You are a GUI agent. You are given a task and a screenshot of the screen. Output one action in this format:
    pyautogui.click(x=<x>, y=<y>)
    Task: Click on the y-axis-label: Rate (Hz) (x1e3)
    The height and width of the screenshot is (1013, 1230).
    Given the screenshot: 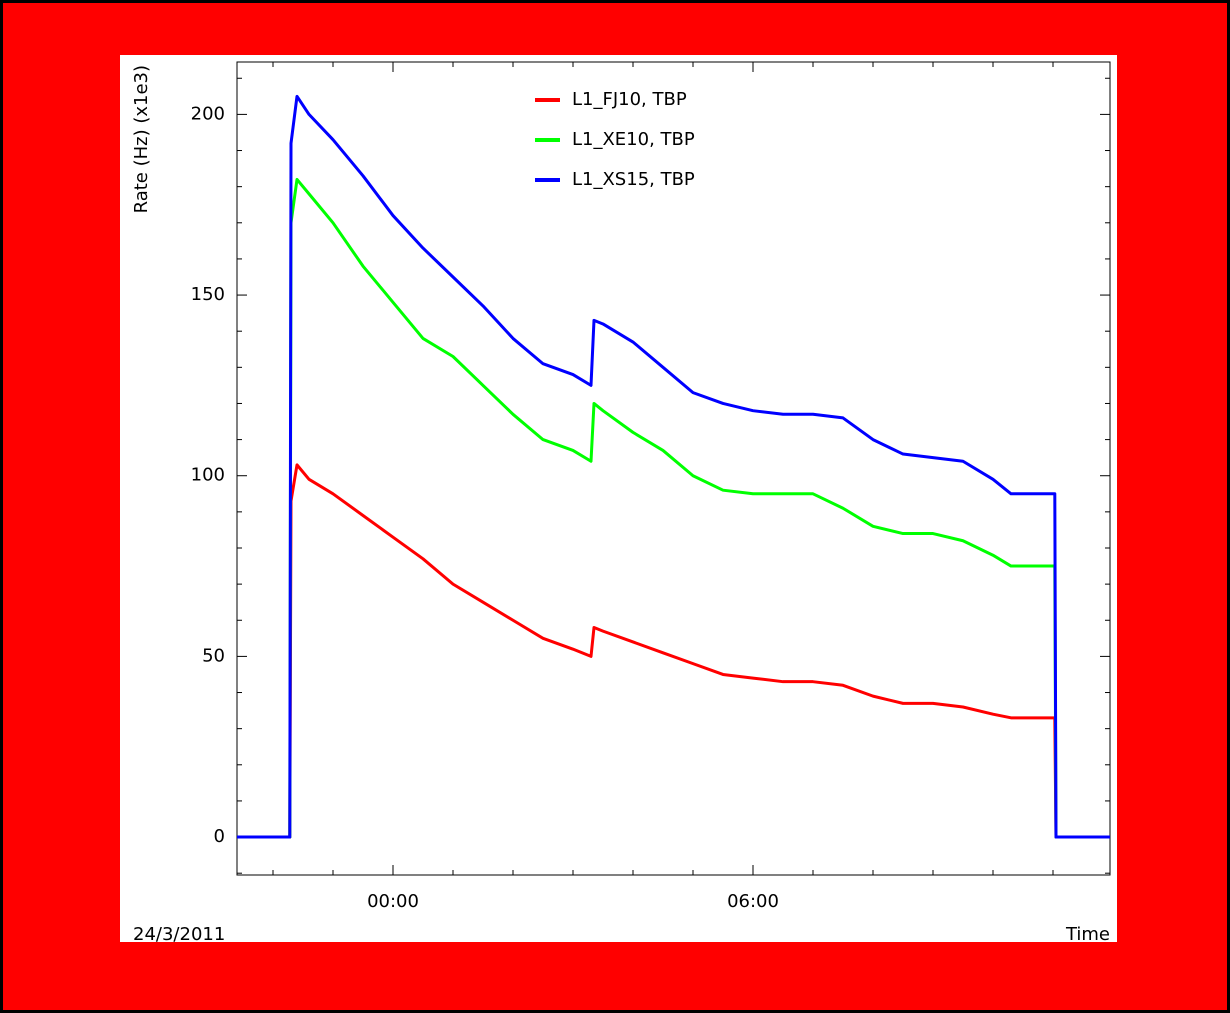 What is the action you would take?
    pyautogui.click(x=141, y=139)
    